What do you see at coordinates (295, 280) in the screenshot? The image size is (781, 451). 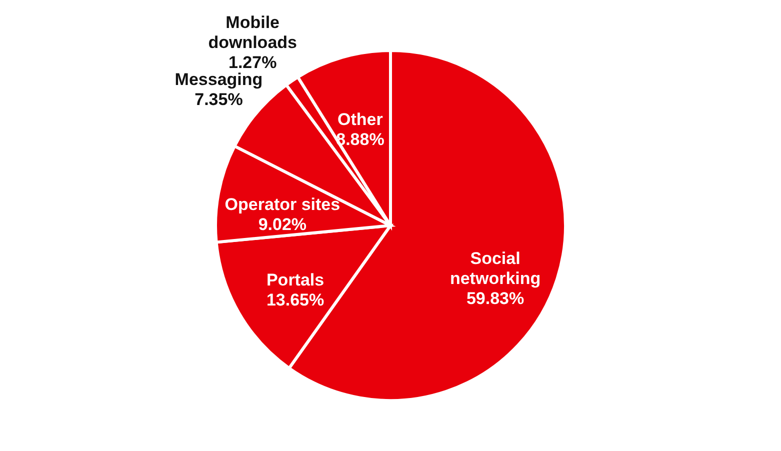 I see `slice-label: Portals` at bounding box center [295, 280].